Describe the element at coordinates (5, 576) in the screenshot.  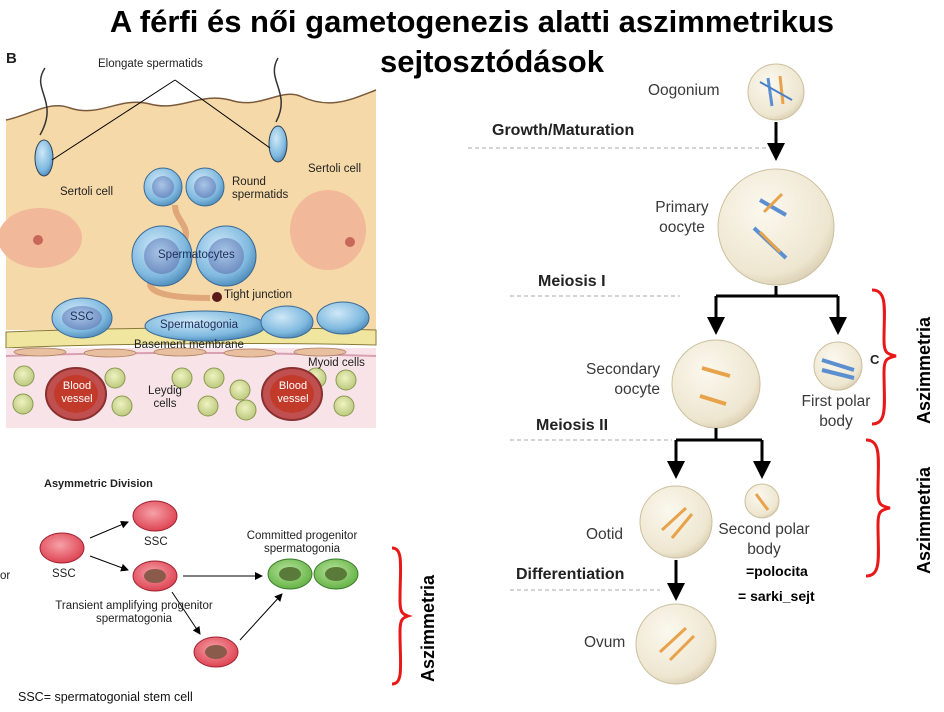
I see `cropped-text-label: or` at that location.